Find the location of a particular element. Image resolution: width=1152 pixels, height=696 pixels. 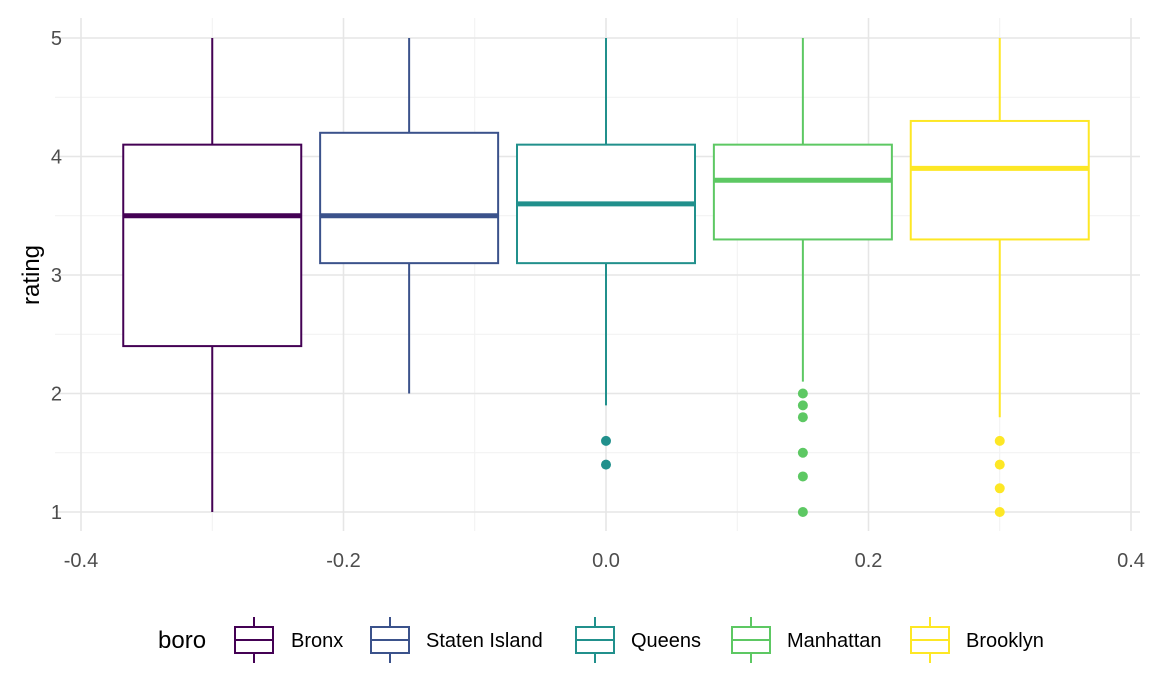

box-brooklyn is located at coordinates (999, 277).